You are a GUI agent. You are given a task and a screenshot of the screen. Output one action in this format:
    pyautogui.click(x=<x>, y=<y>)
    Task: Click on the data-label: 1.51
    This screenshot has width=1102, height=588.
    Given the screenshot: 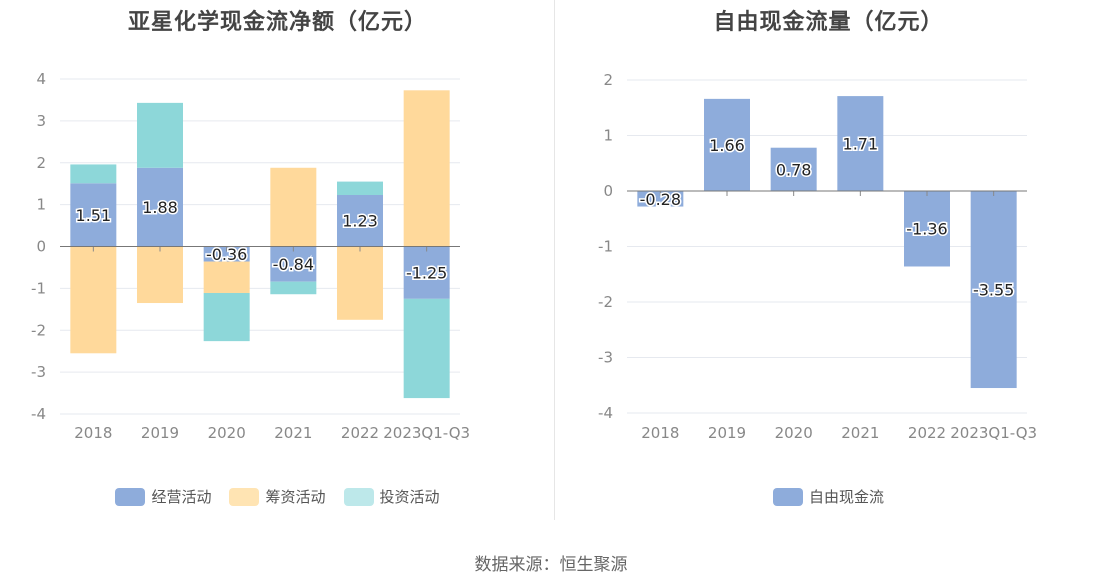 What is the action you would take?
    pyautogui.click(x=94, y=215)
    